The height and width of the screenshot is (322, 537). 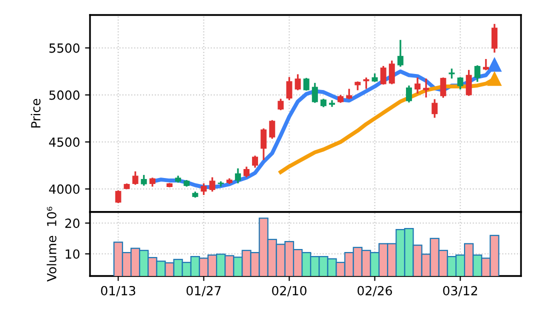 I want to click on y-tick-label: 4500, so click(x=64, y=142).